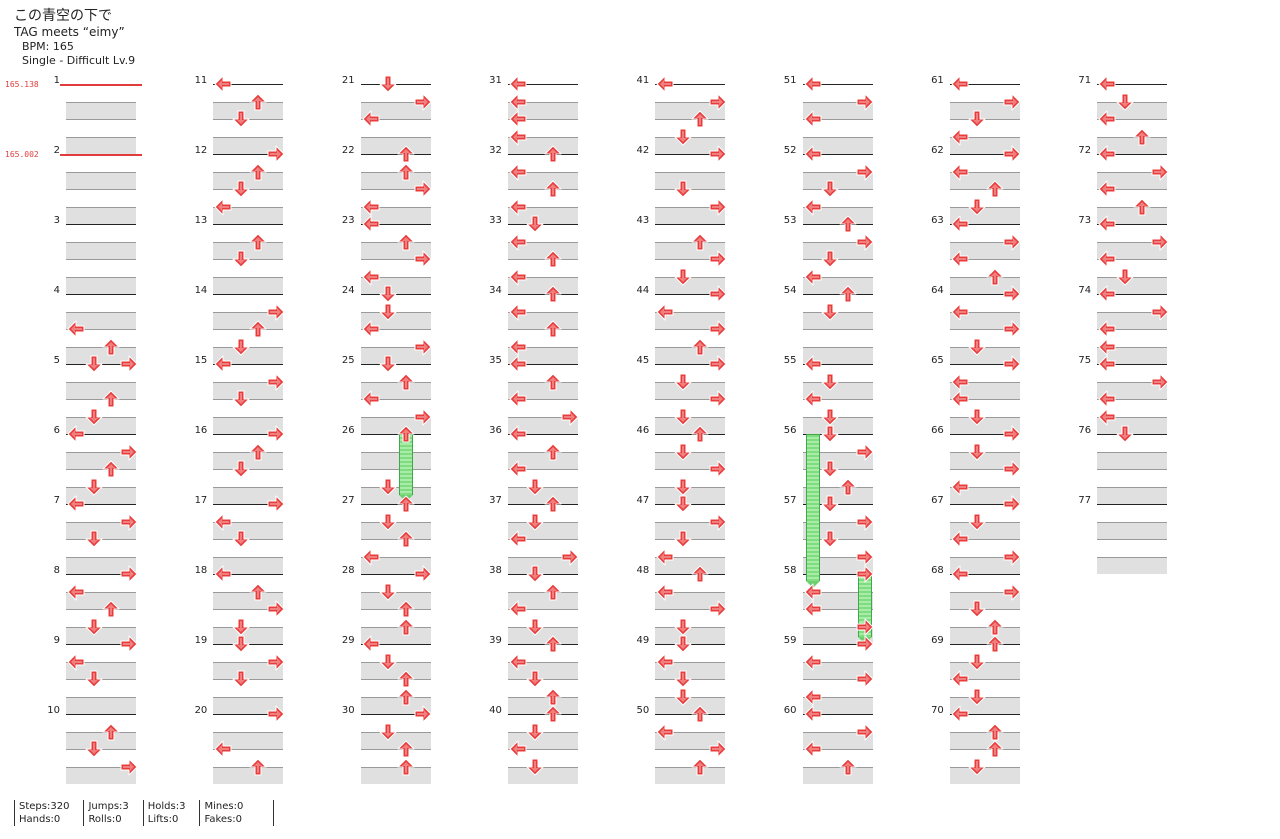 Image resolution: width=1280 pixels, height=839 pixels. What do you see at coordinates (171, 813) in the screenshot?
I see `stats-col-holds: Holds:3 Lifts:0` at bounding box center [171, 813].